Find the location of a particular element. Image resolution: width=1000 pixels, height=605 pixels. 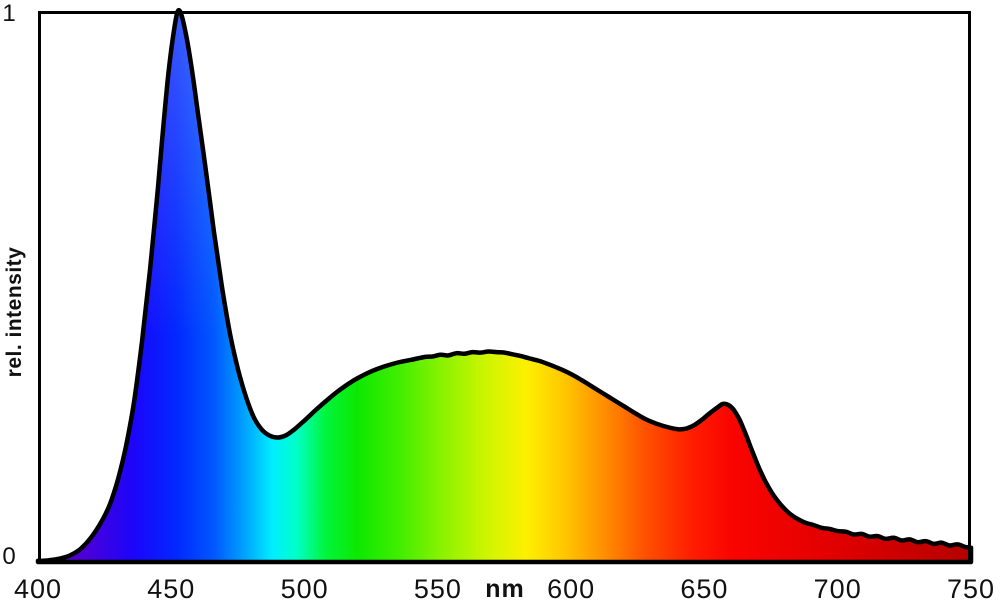

x-tick-label: 650 is located at coordinates (704, 589).